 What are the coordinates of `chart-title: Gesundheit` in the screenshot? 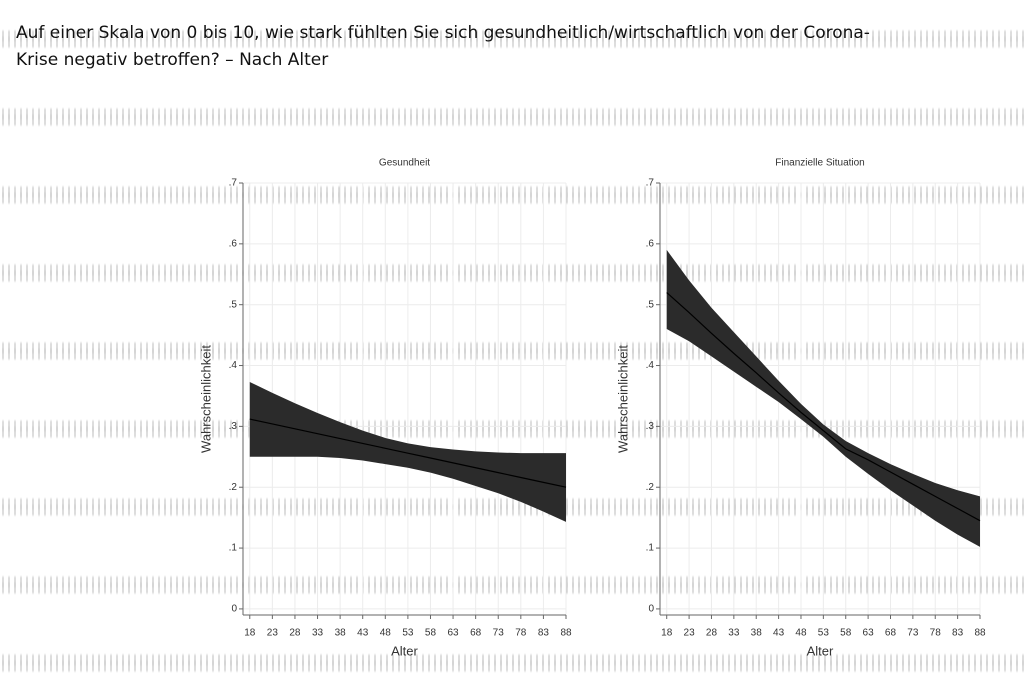 It's located at (404, 163).